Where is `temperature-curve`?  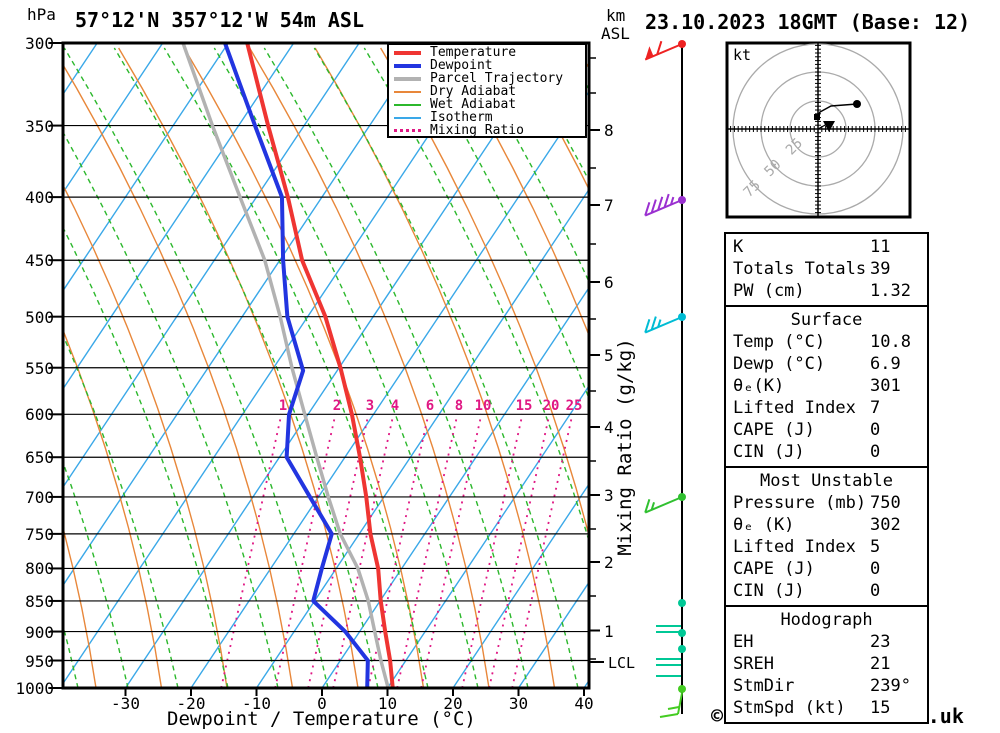
temperature-curve is located at coordinates (320, 365).